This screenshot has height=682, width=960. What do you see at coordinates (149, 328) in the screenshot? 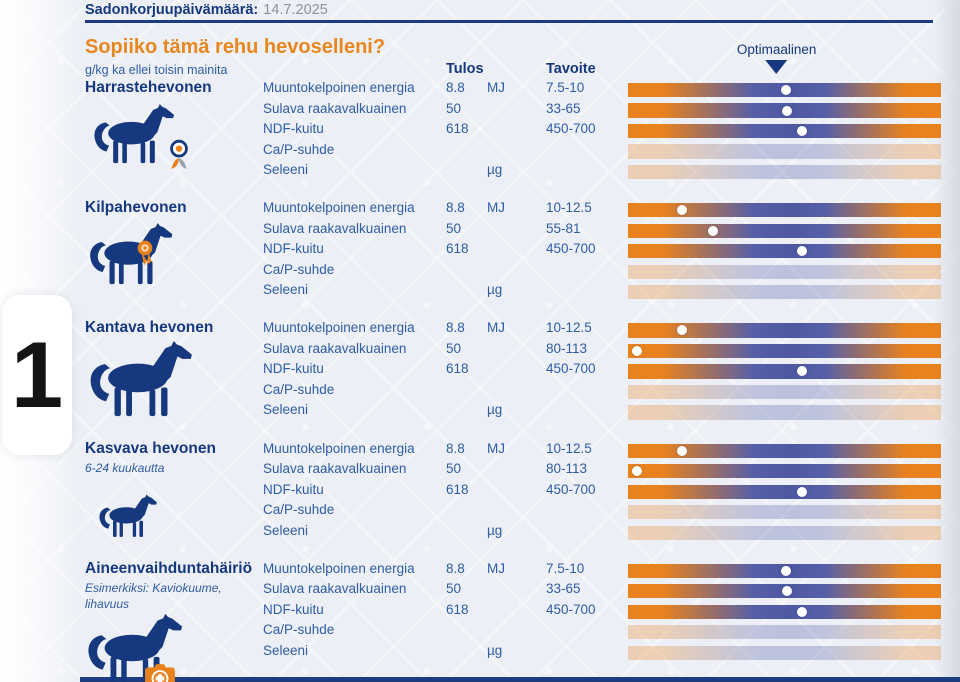
I see `horse-type-name: Kantava hevonen` at bounding box center [149, 328].